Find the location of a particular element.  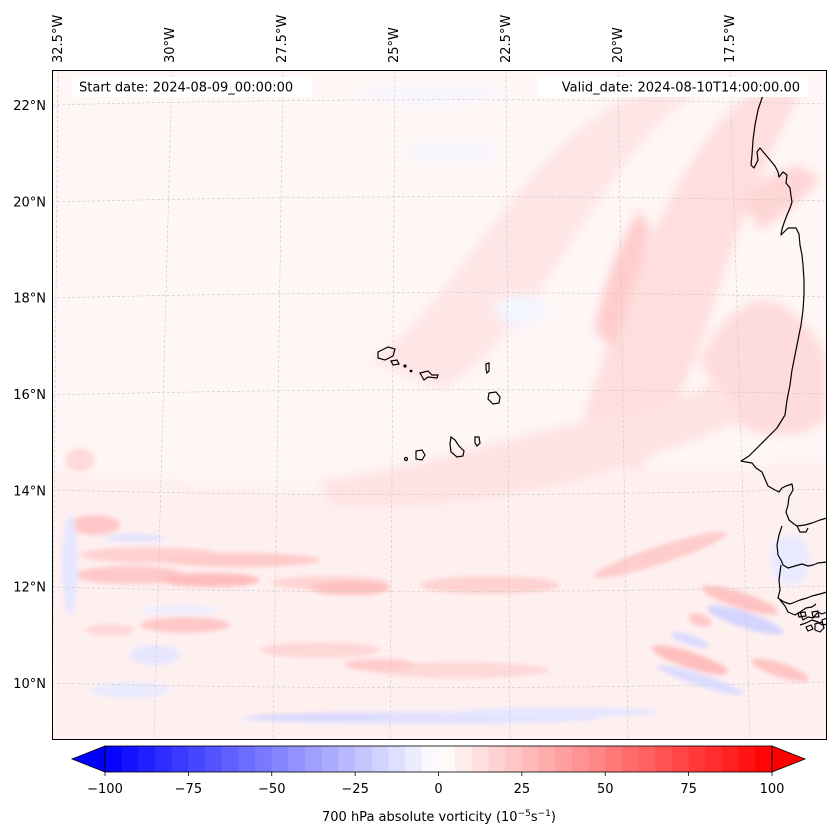

colorbar-tick-label: 50 is located at coordinates (605, 789).